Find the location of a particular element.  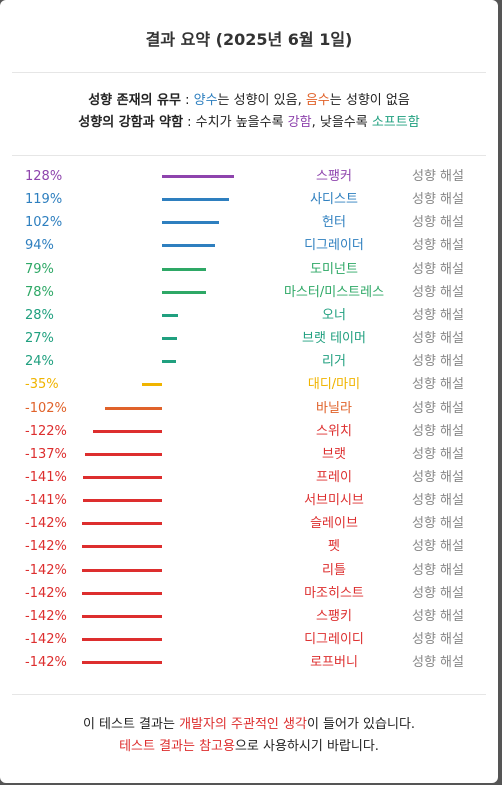

result-row: -122% 스위치 성향 해설 is located at coordinates (249, 431).